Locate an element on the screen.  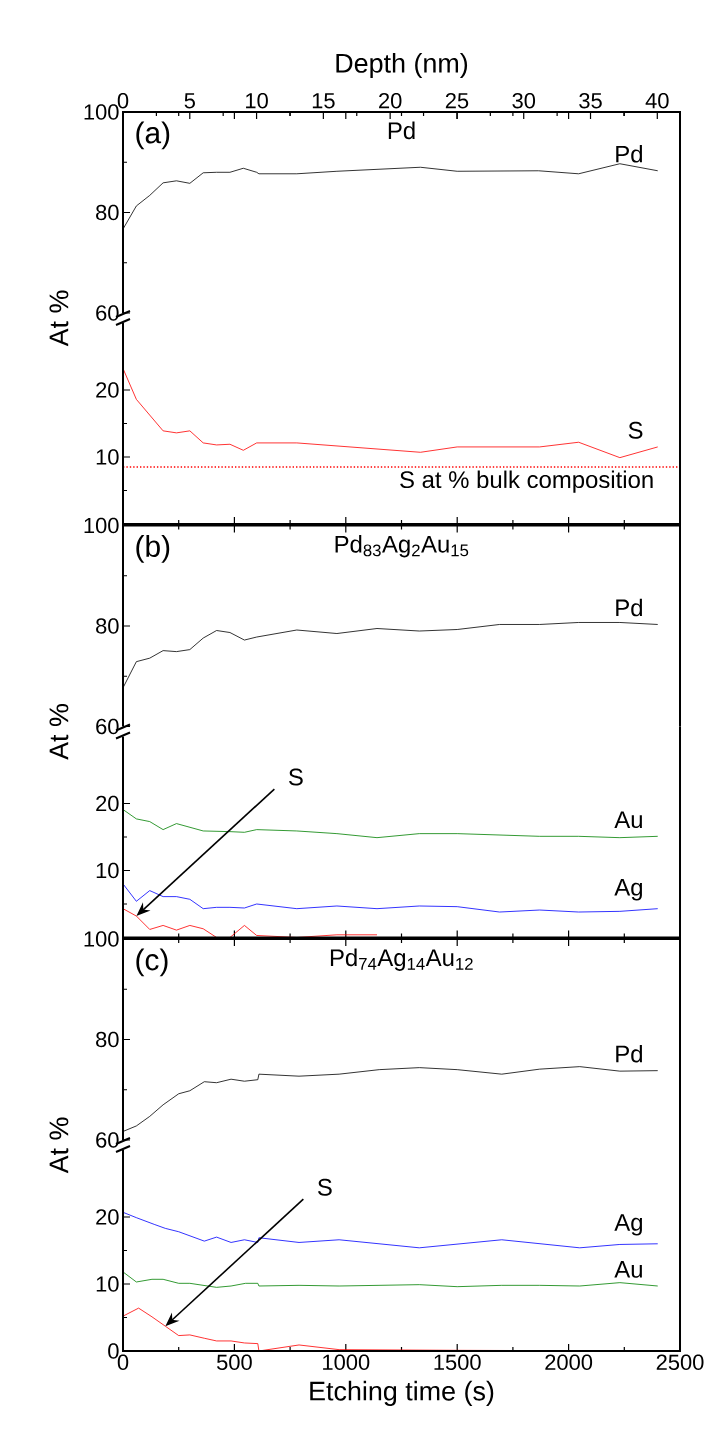
x2-tick-label: 25 is located at coordinates (457, 100).